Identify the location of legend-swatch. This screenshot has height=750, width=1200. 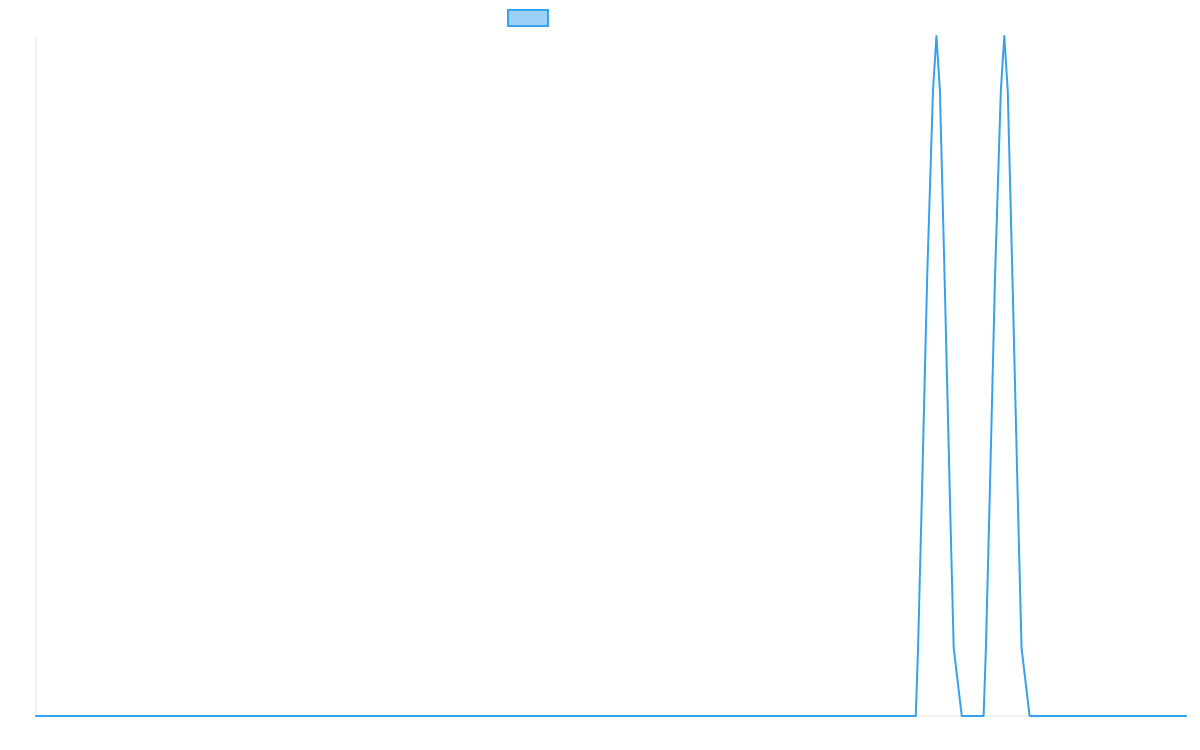
(528, 18).